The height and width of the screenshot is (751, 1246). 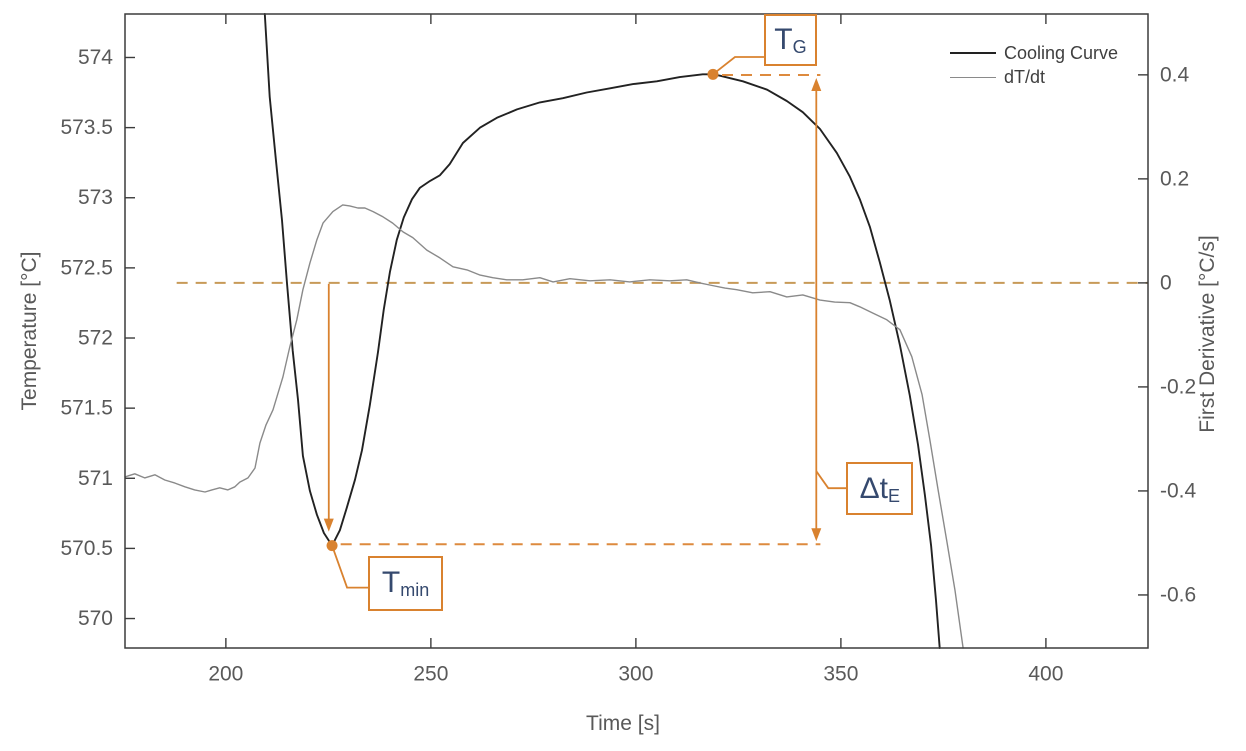 What do you see at coordinates (350, 567) in the screenshot?
I see `tmin-leader-line` at bounding box center [350, 567].